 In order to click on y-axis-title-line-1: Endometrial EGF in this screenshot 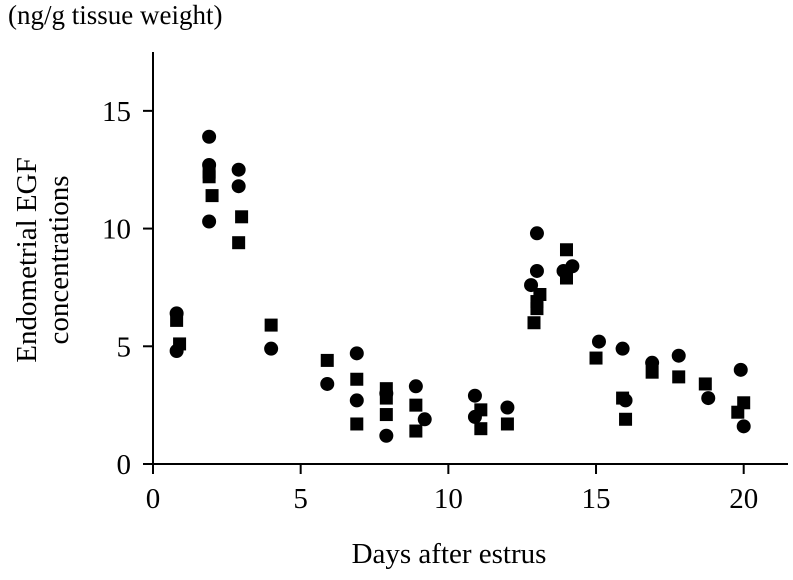, I will do `click(27, 259)`.